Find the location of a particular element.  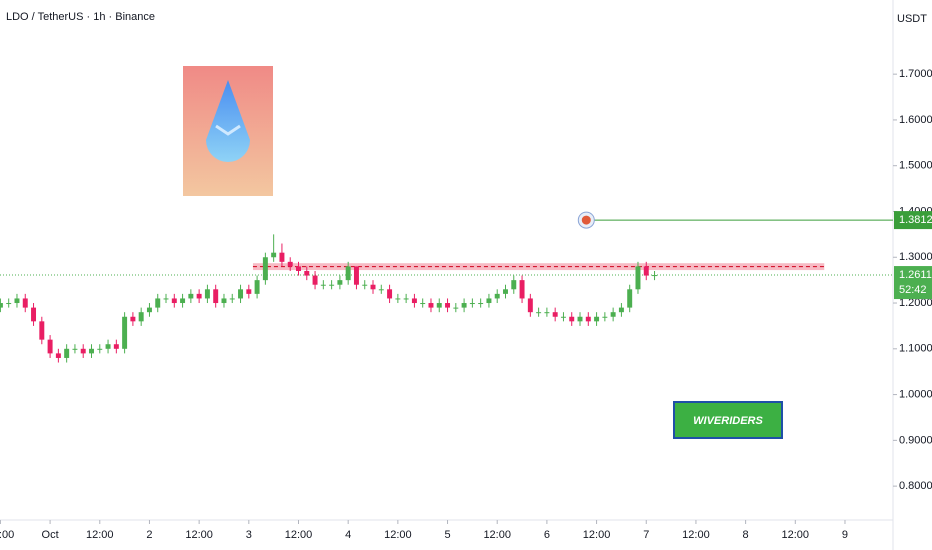

last-price-box is located at coordinates (913, 283).